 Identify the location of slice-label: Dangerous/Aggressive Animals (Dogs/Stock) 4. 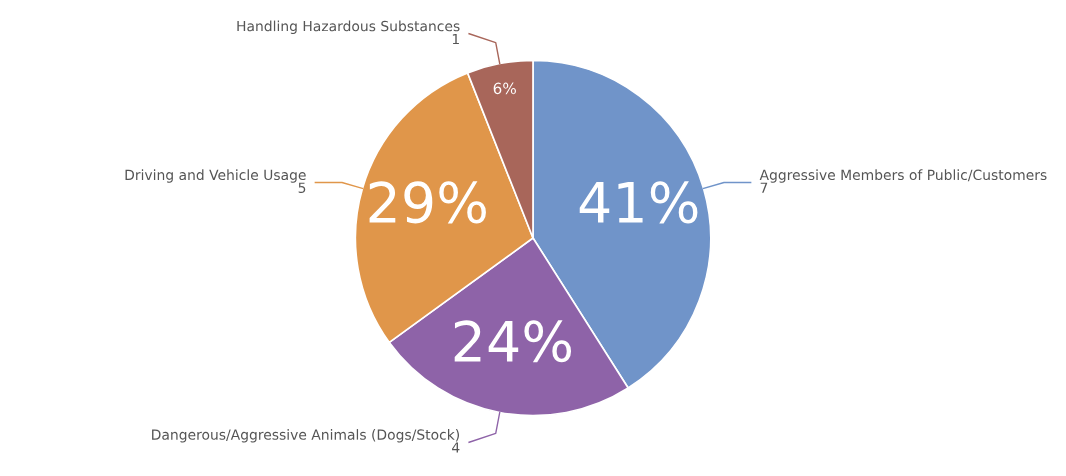
(306, 441).